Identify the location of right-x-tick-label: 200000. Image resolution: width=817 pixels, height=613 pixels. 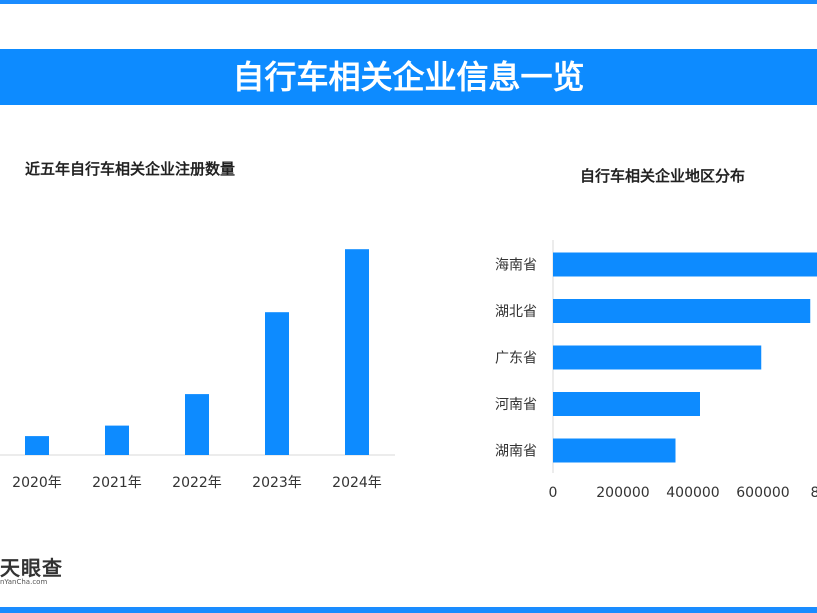
(622, 493).